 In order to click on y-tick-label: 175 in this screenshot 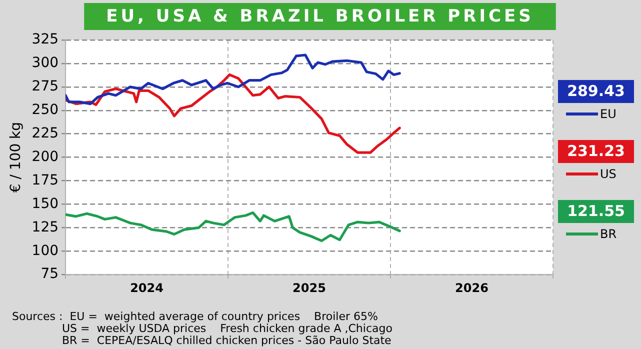, I will do `click(45, 180)`.